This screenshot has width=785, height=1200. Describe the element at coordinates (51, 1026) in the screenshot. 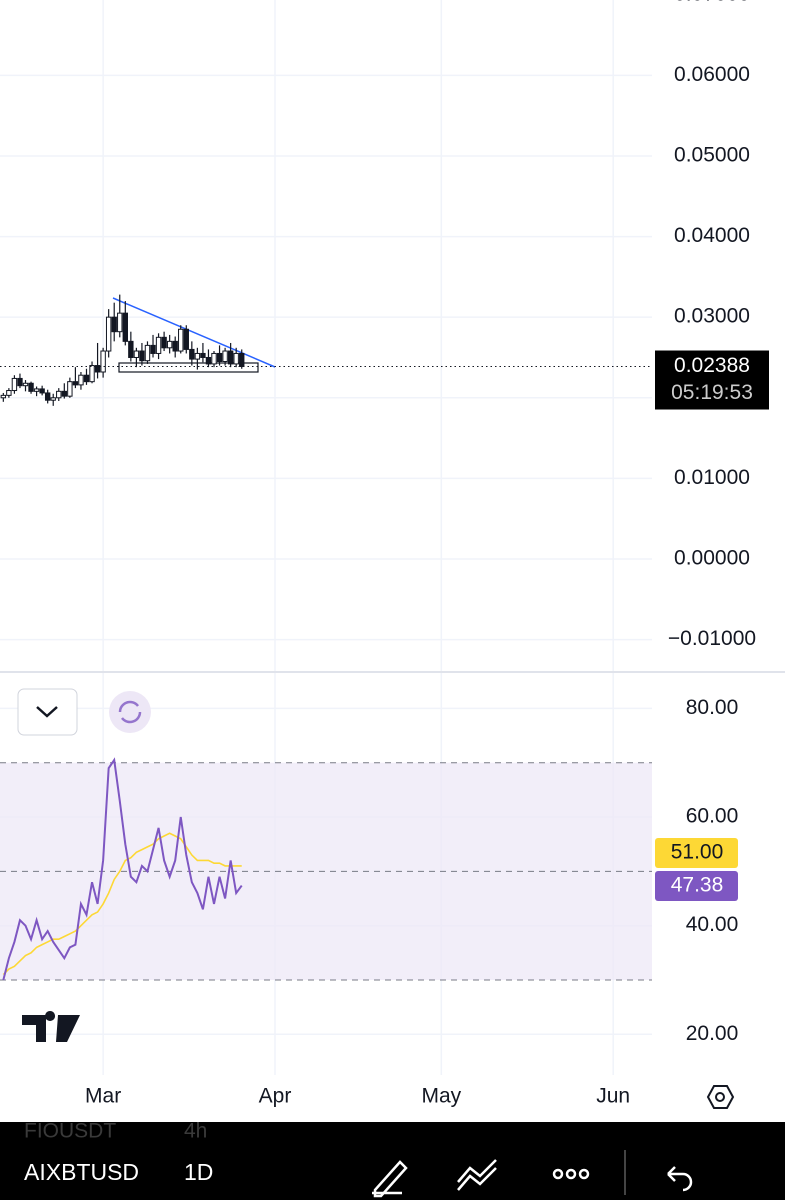

I see `logo` at that location.